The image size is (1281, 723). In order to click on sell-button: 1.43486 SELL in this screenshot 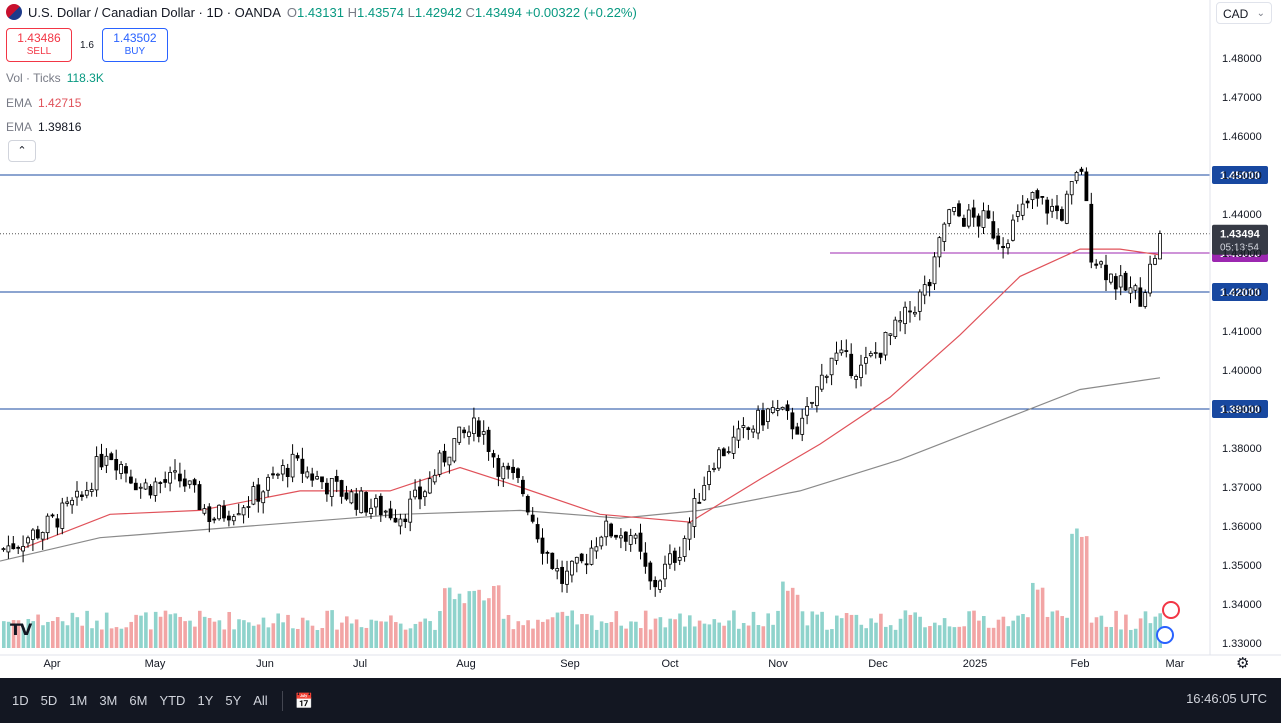, I will do `click(39, 45)`.